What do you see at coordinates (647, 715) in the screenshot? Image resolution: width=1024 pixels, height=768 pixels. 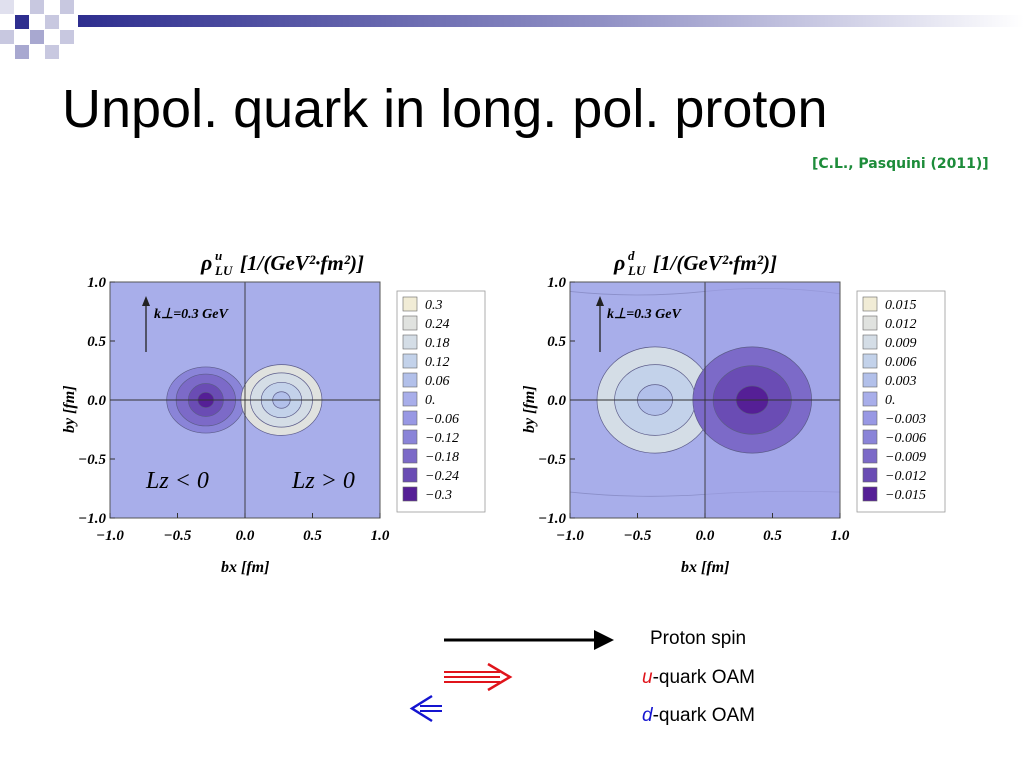 I see `d-letter: d` at bounding box center [647, 715].